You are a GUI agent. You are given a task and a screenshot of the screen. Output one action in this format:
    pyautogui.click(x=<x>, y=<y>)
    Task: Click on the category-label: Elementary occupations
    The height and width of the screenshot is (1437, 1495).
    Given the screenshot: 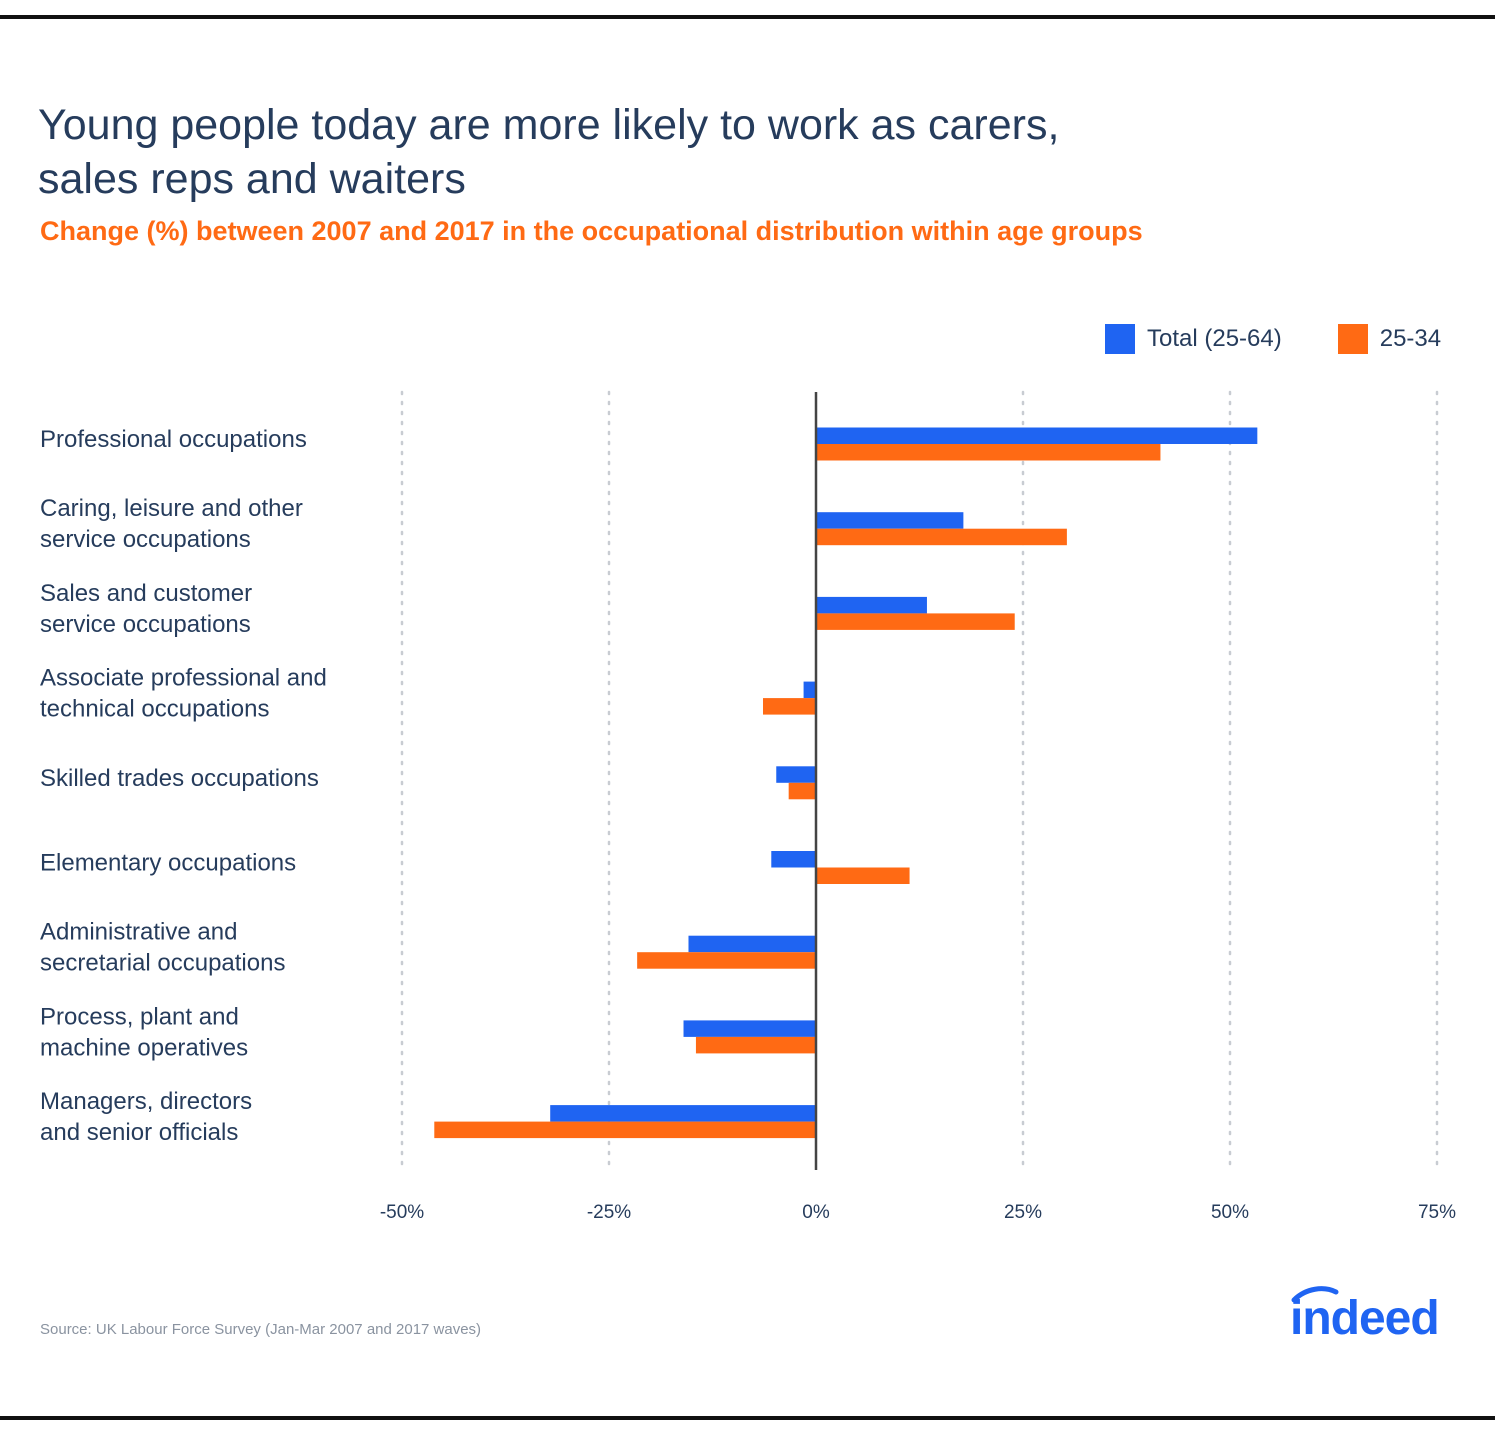 What is the action you would take?
    pyautogui.click(x=168, y=863)
    